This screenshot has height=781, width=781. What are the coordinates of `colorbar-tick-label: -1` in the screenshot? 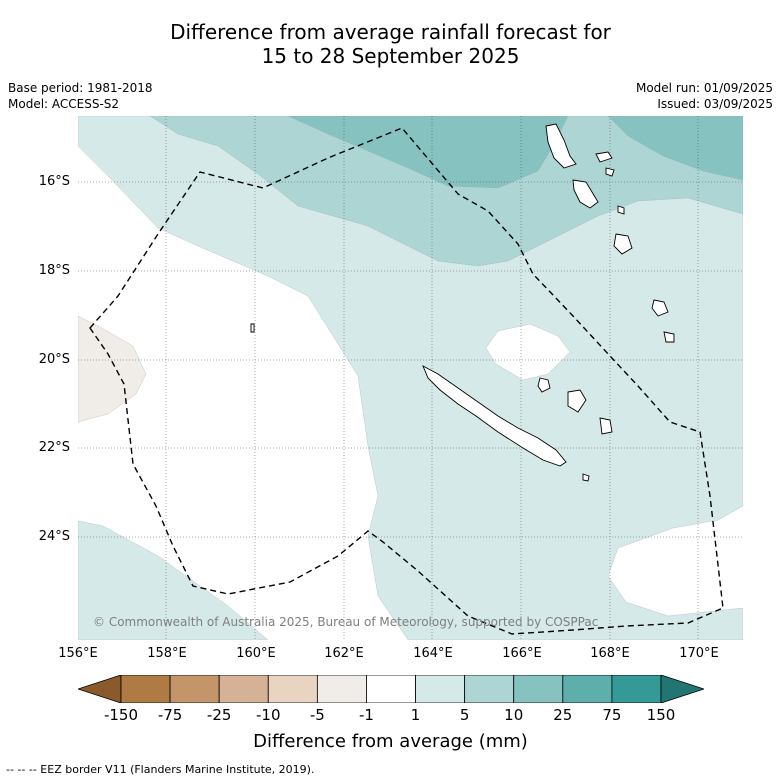 It's located at (366, 715).